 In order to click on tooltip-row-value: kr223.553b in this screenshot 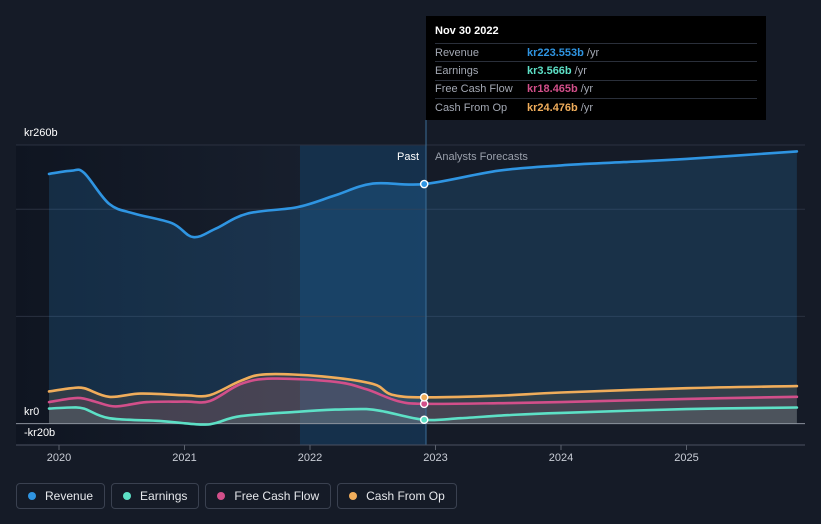, I will do `click(555, 52)`.